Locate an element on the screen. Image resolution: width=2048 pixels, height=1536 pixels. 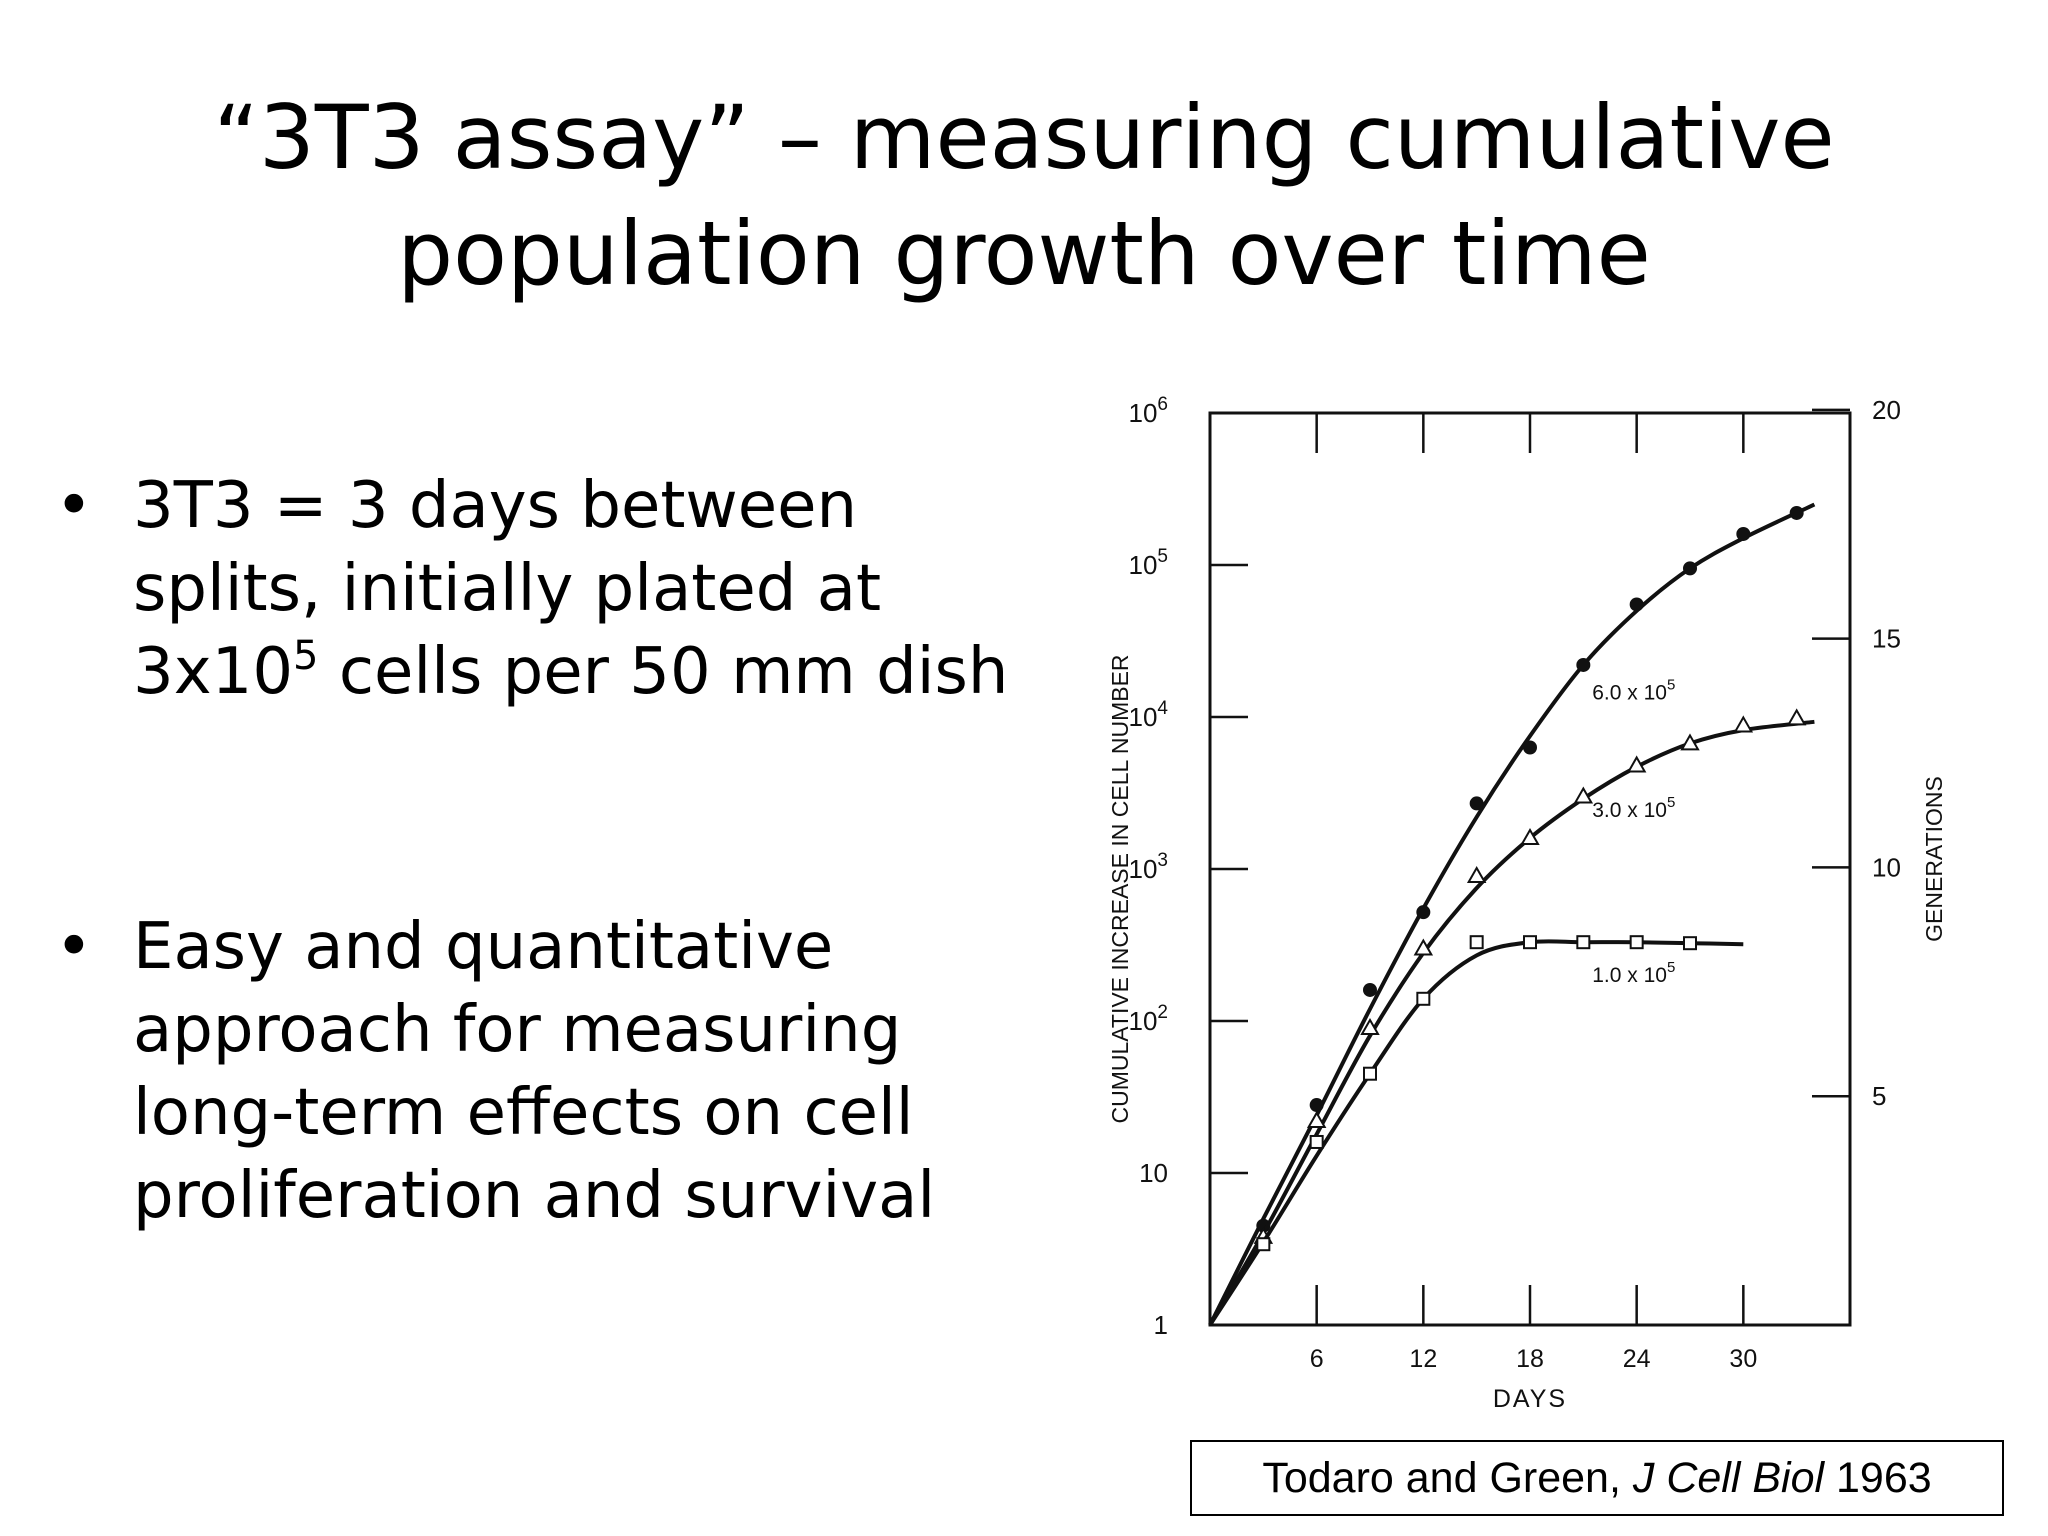
bullet-line: Easy and quantitative is located at coordinates (483, 947).